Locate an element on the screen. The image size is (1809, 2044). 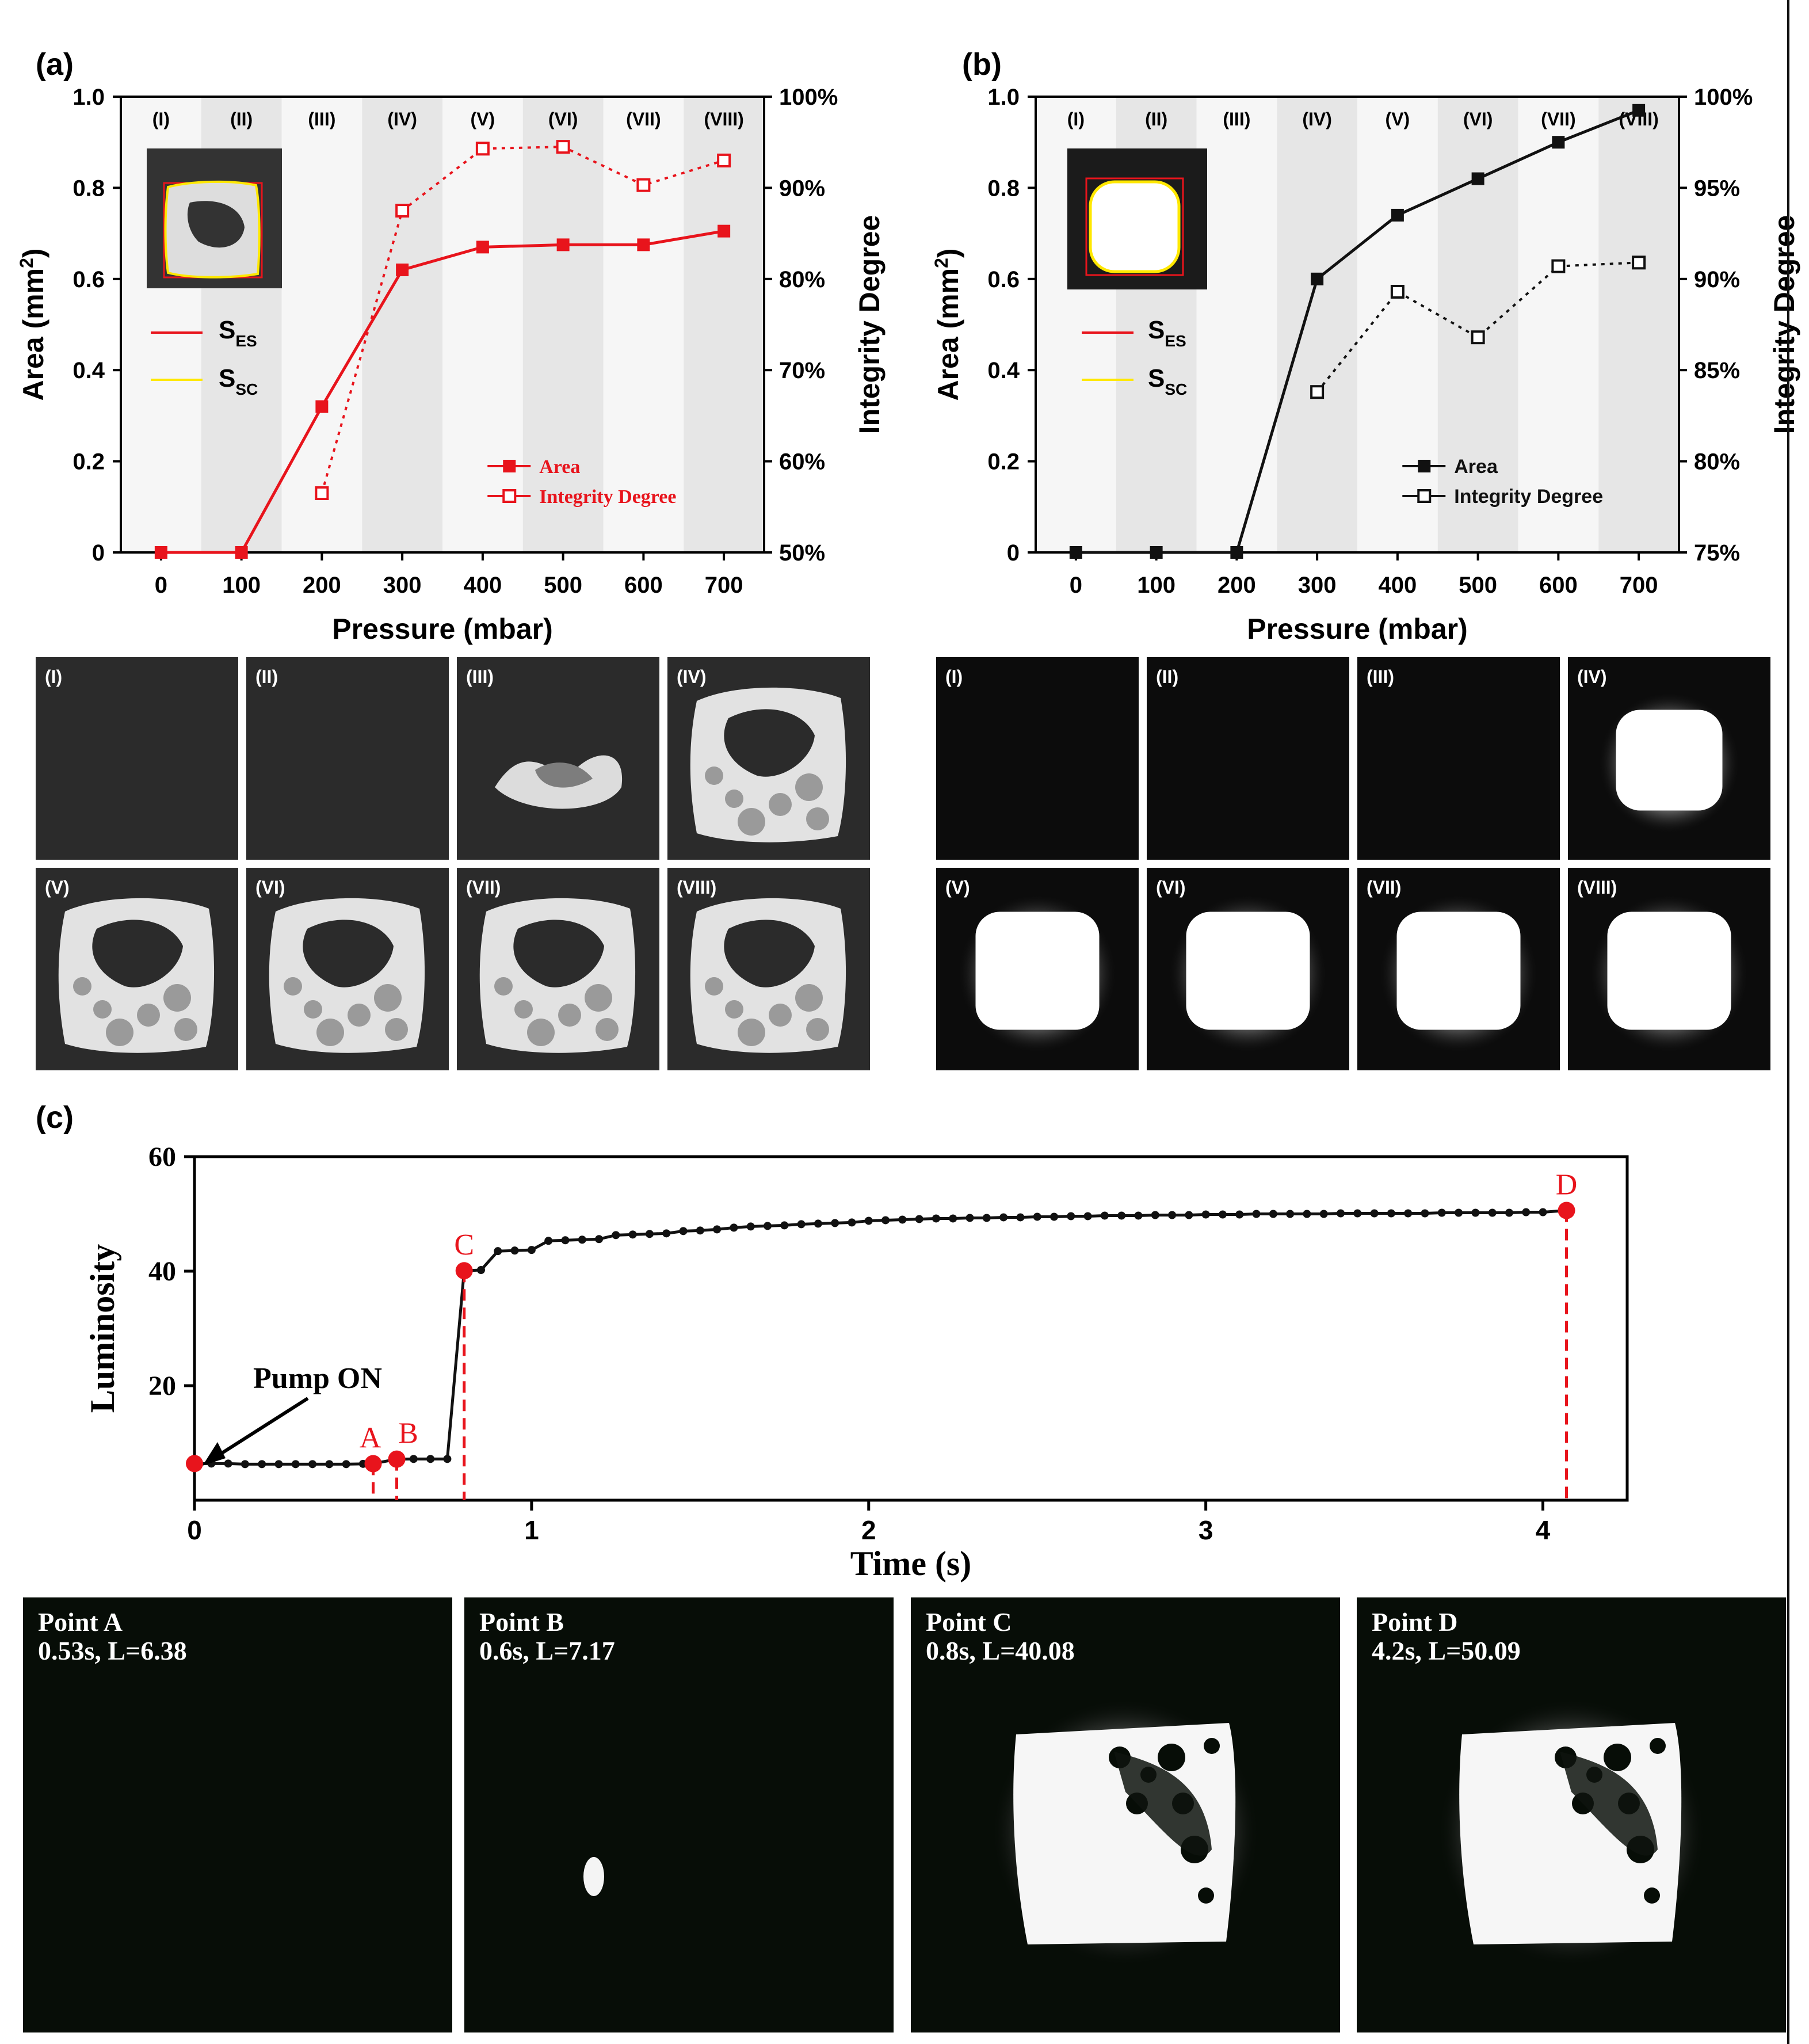
stage-label: (I) is located at coordinates (1076, 119).